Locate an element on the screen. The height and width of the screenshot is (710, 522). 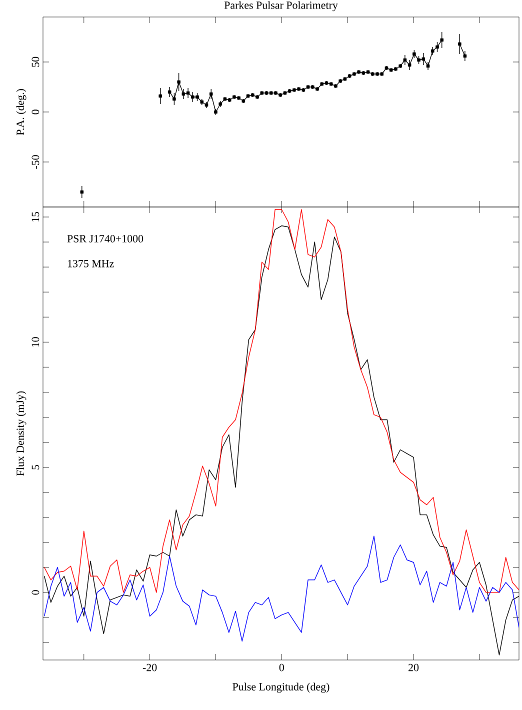
y-axis-title: Flux Density (mJy) is located at coordinates (21, 433).